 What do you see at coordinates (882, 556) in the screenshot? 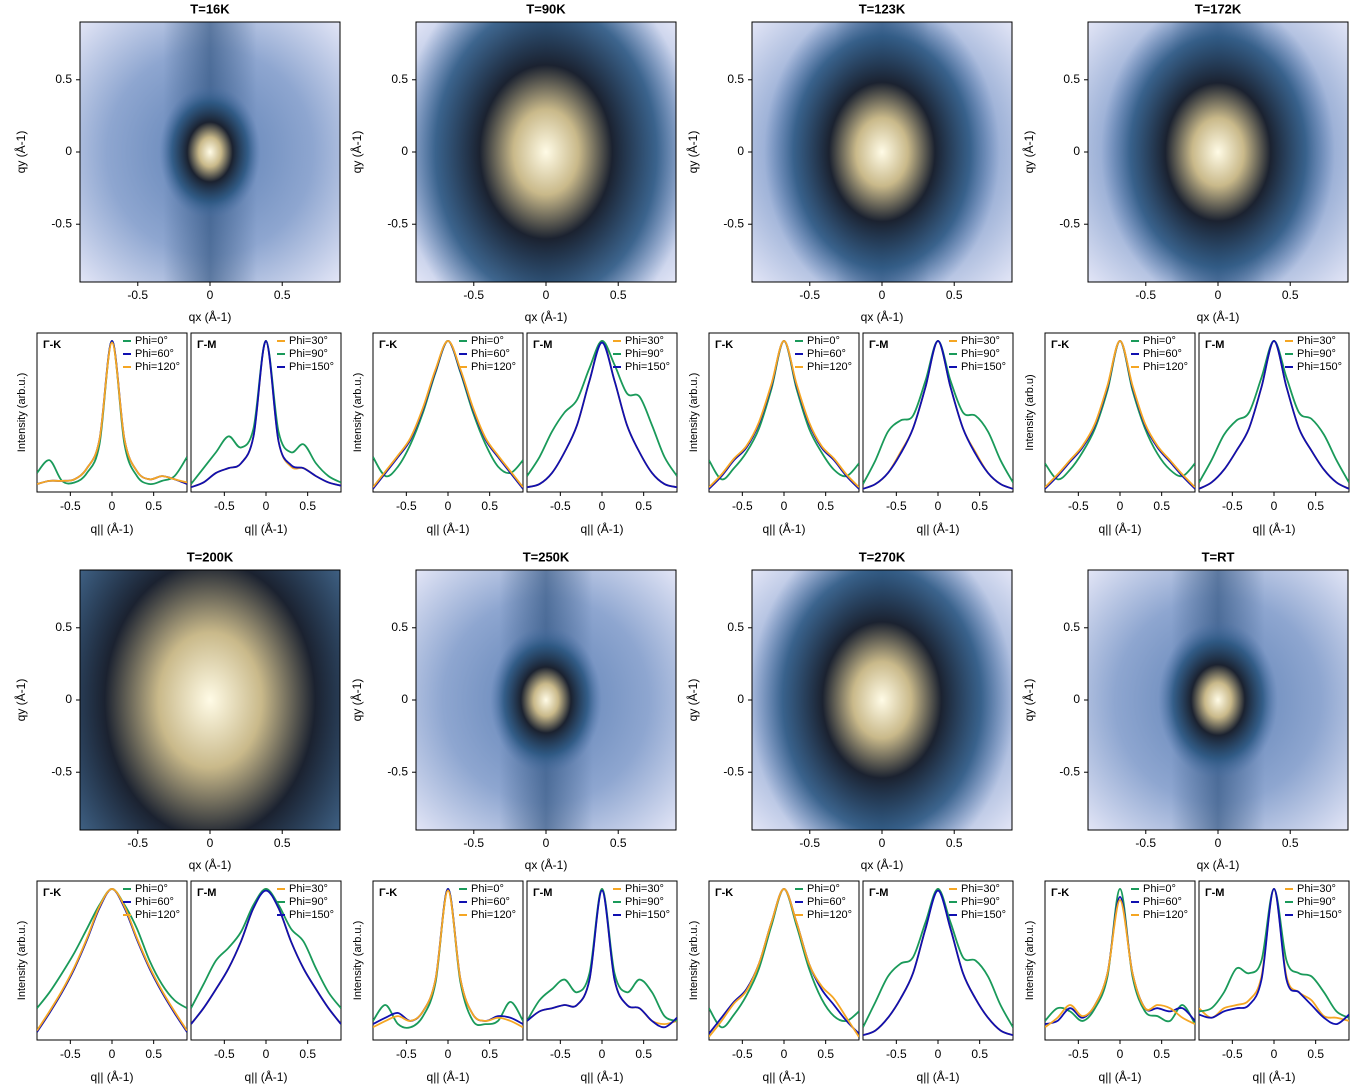
I see `panel-title: T=270K` at bounding box center [882, 556].